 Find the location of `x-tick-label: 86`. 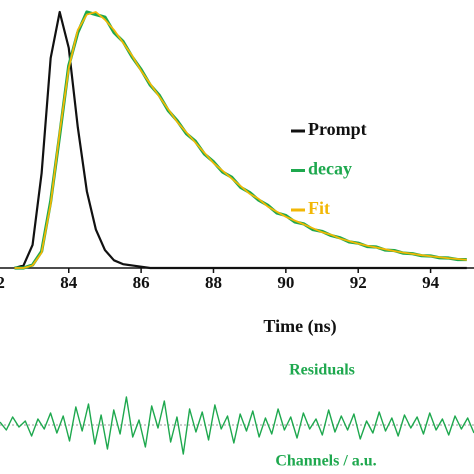

x-tick-label: 86 is located at coordinates (141, 282).